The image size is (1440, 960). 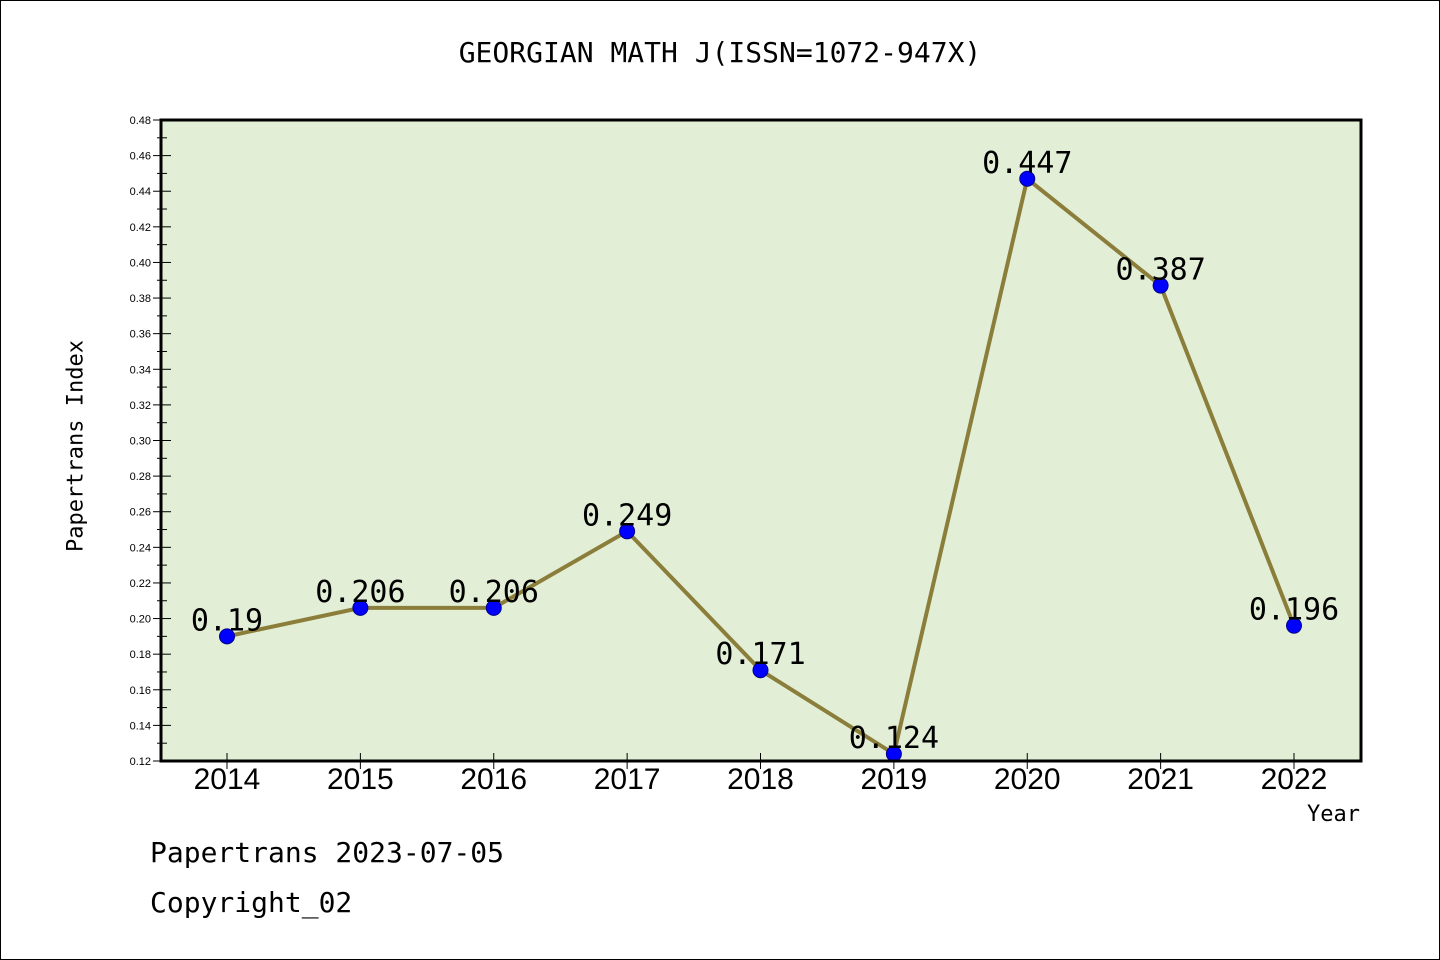 I want to click on x-axis: 2014 2015 2016 2017 2018 2019 2020 2021 2022, so click(x=761, y=774).